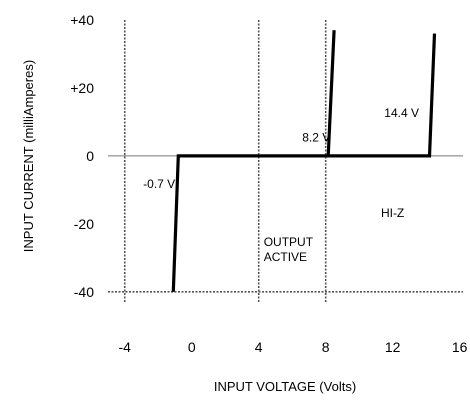 The image size is (470, 402). What do you see at coordinates (82, 156) in the screenshot?
I see `y-tick-labels: +40 +20 0 -20 -40` at bounding box center [82, 156].